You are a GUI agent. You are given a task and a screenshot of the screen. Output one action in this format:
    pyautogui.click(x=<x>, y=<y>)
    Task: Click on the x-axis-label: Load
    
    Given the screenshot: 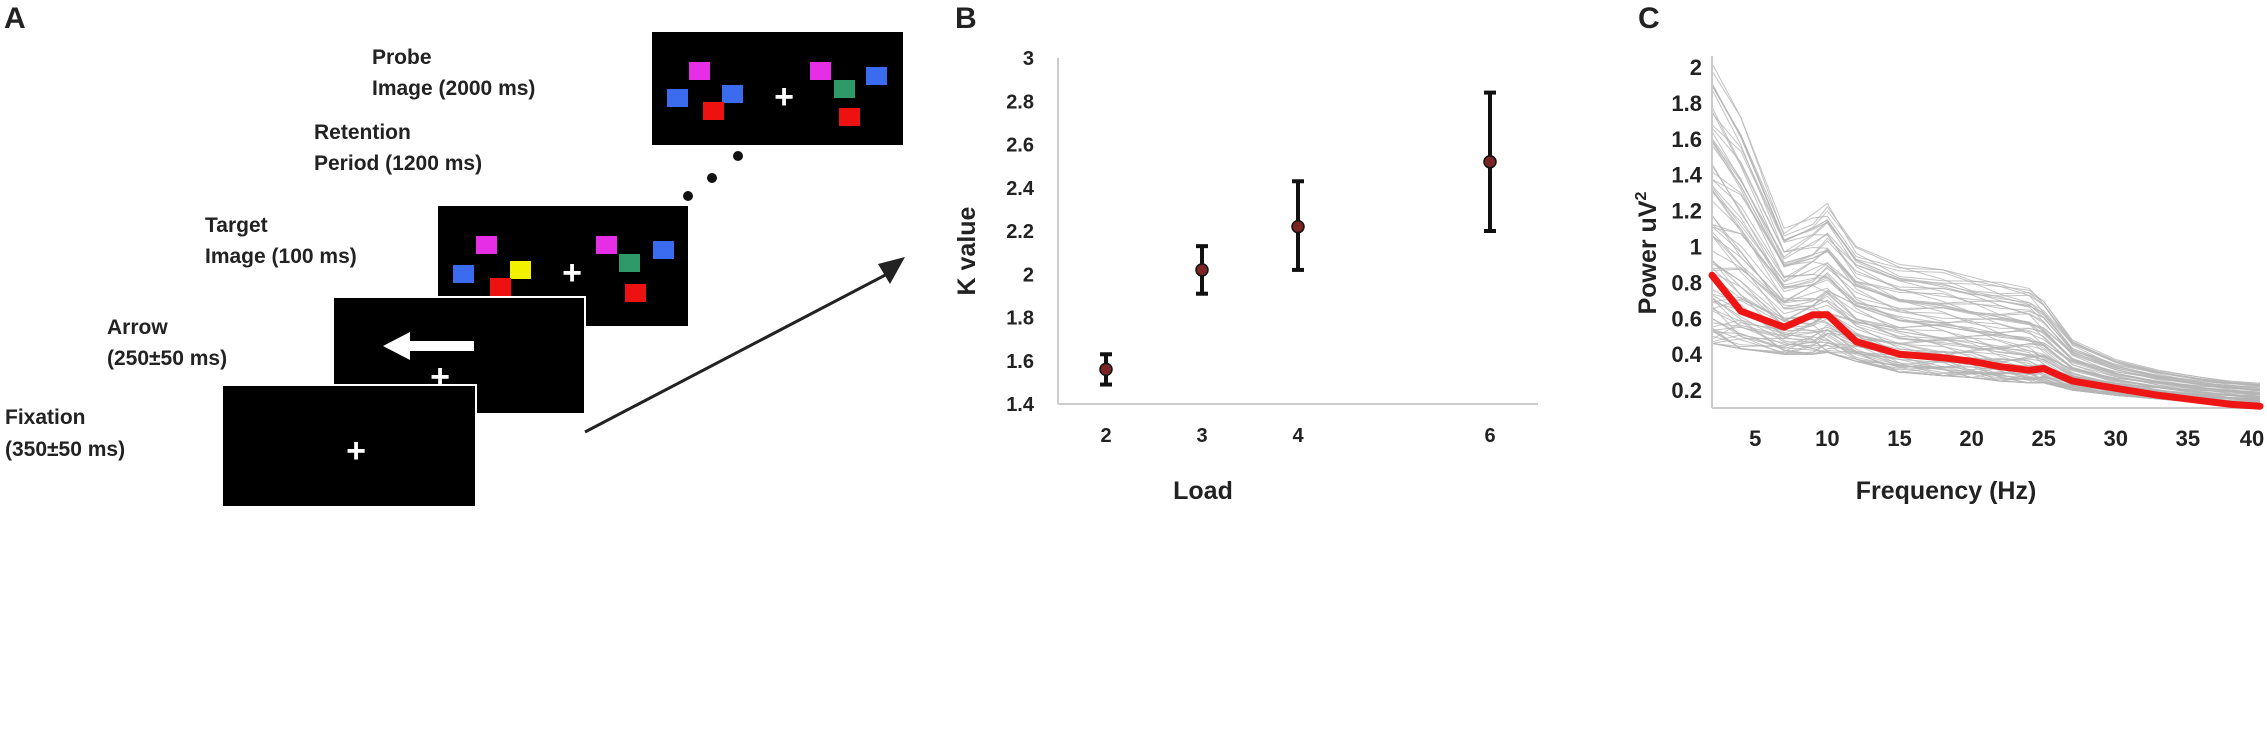 What is the action you would take?
    pyautogui.click(x=1203, y=491)
    